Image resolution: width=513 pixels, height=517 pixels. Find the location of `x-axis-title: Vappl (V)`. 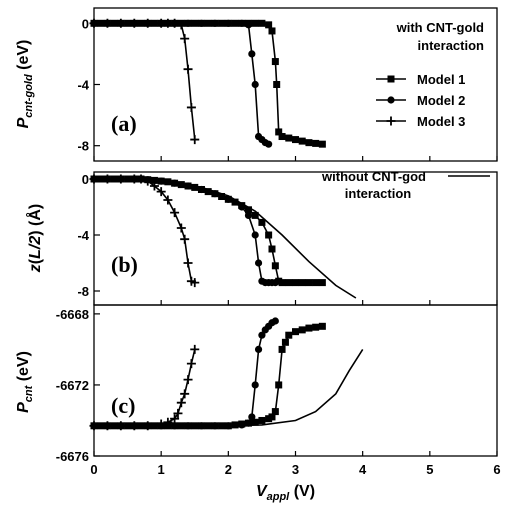

x-axis-title: Vappl (V) is located at coordinates (285, 493).